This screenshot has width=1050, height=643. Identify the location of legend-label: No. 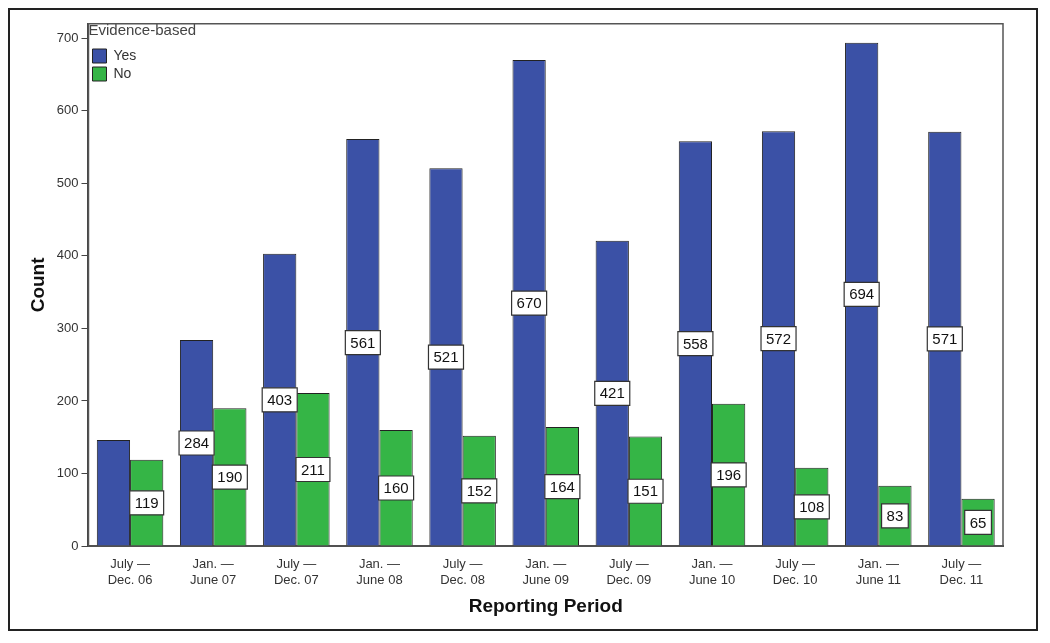
(122, 72).